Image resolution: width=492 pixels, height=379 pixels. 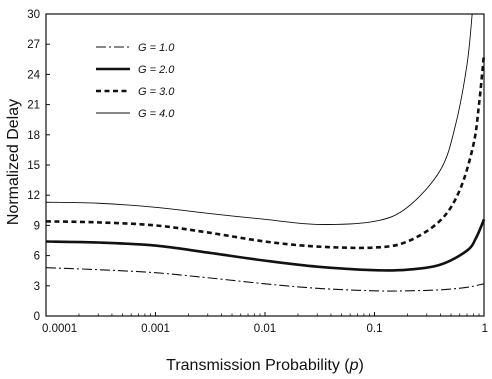 What do you see at coordinates (265, 365) in the screenshot?
I see `x-axis-title: Transmission Probability (p)` at bounding box center [265, 365].